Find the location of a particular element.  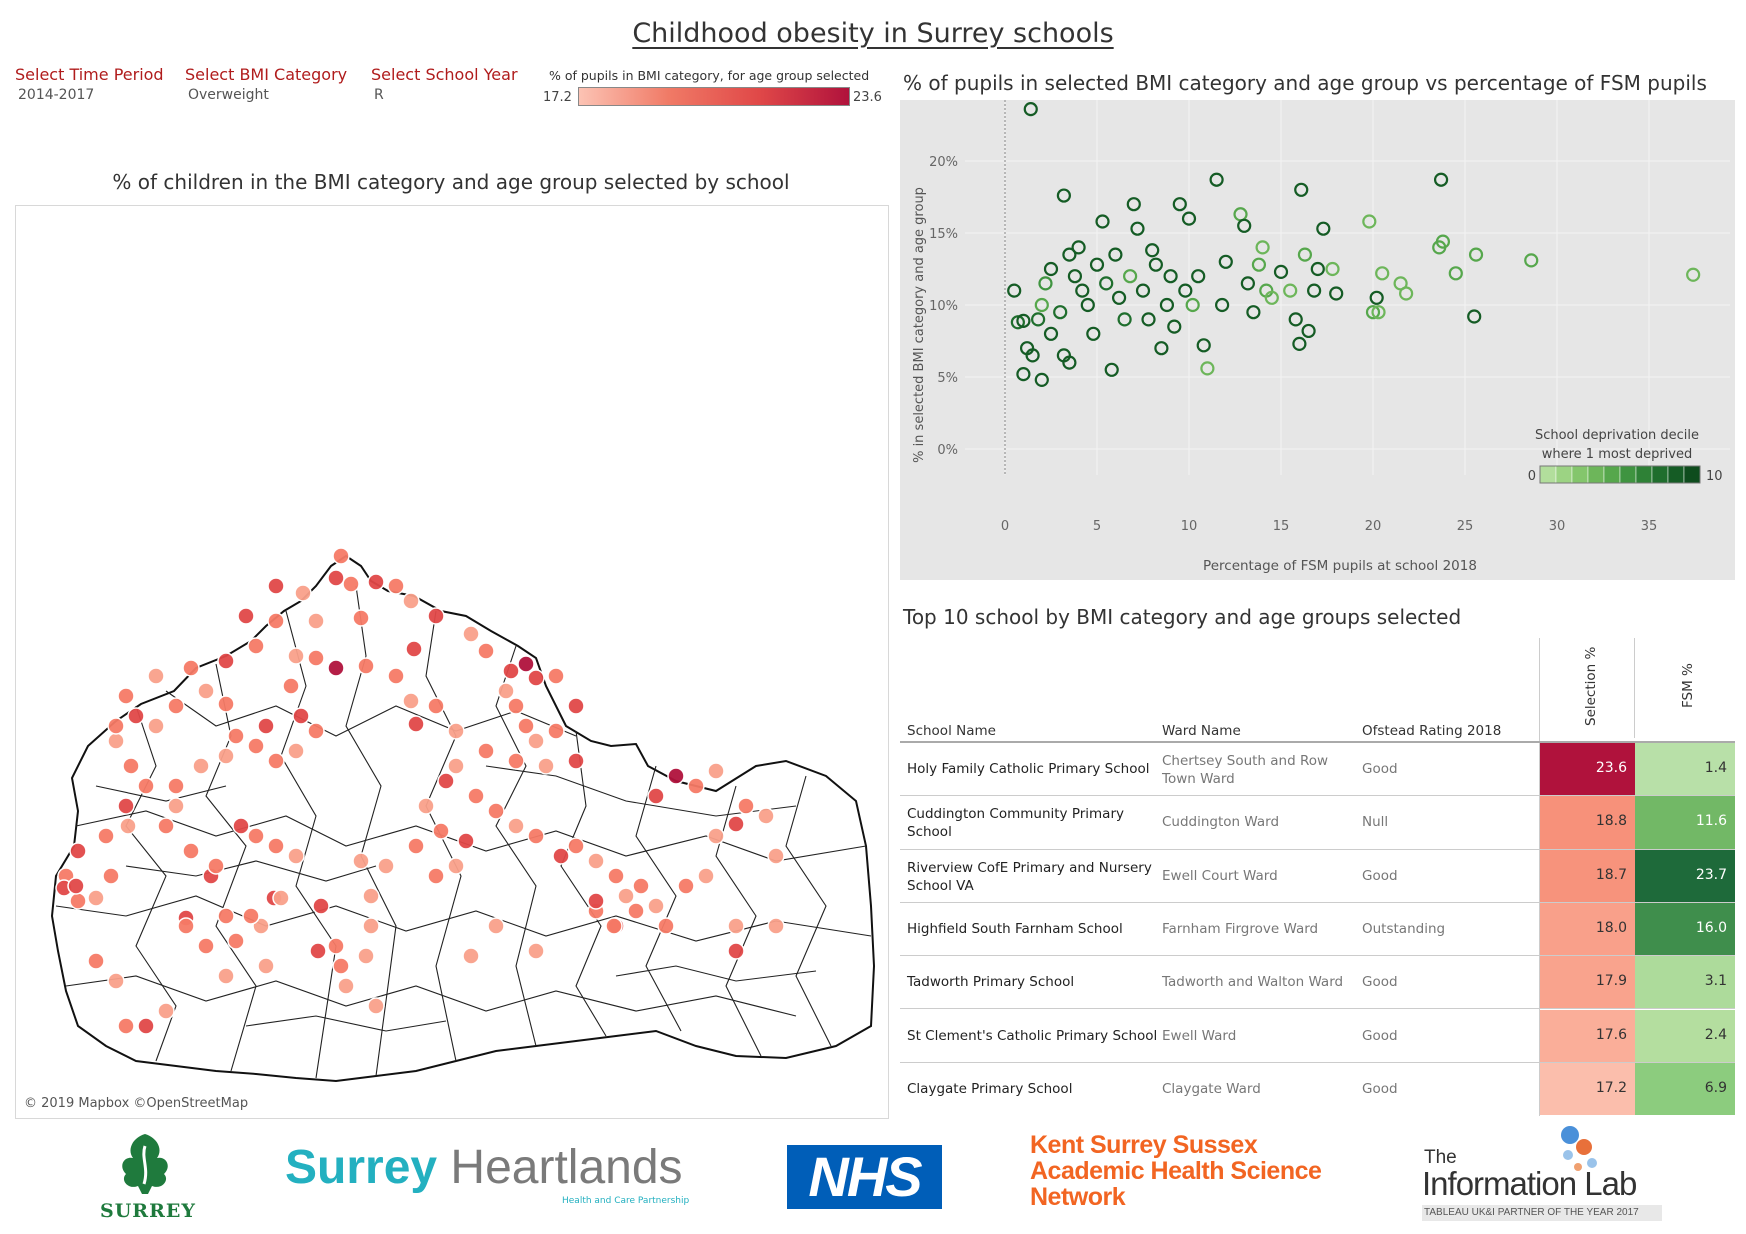

col-header-ward: Ward Name is located at coordinates (1201, 731).